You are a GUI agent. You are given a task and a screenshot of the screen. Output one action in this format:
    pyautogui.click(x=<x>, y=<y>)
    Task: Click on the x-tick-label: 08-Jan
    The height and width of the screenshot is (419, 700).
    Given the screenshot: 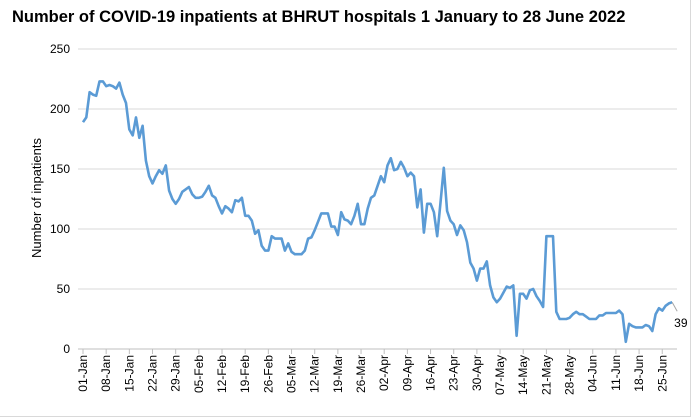 What is the action you would take?
    pyautogui.click(x=106, y=373)
    